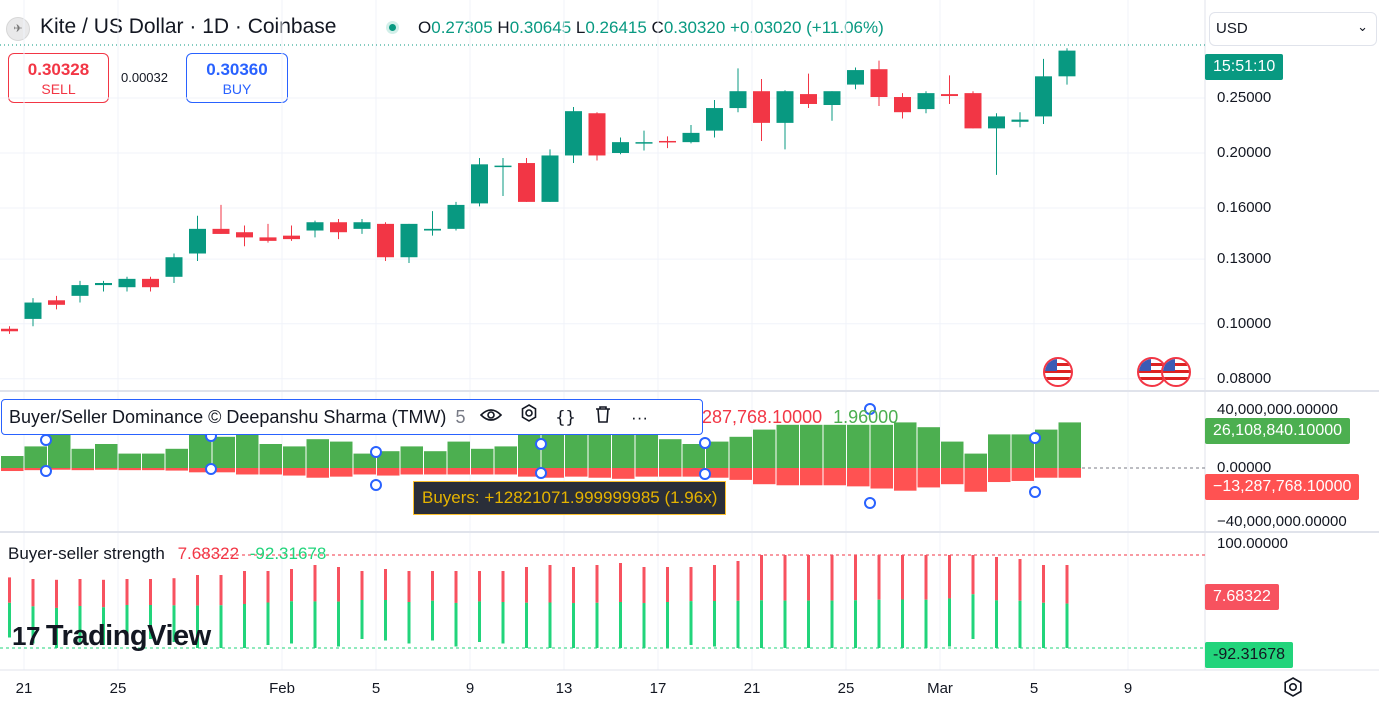 This screenshot has width=1379, height=706. Describe the element at coordinates (603, 418) in the screenshot. I see `trash-icon` at that location.